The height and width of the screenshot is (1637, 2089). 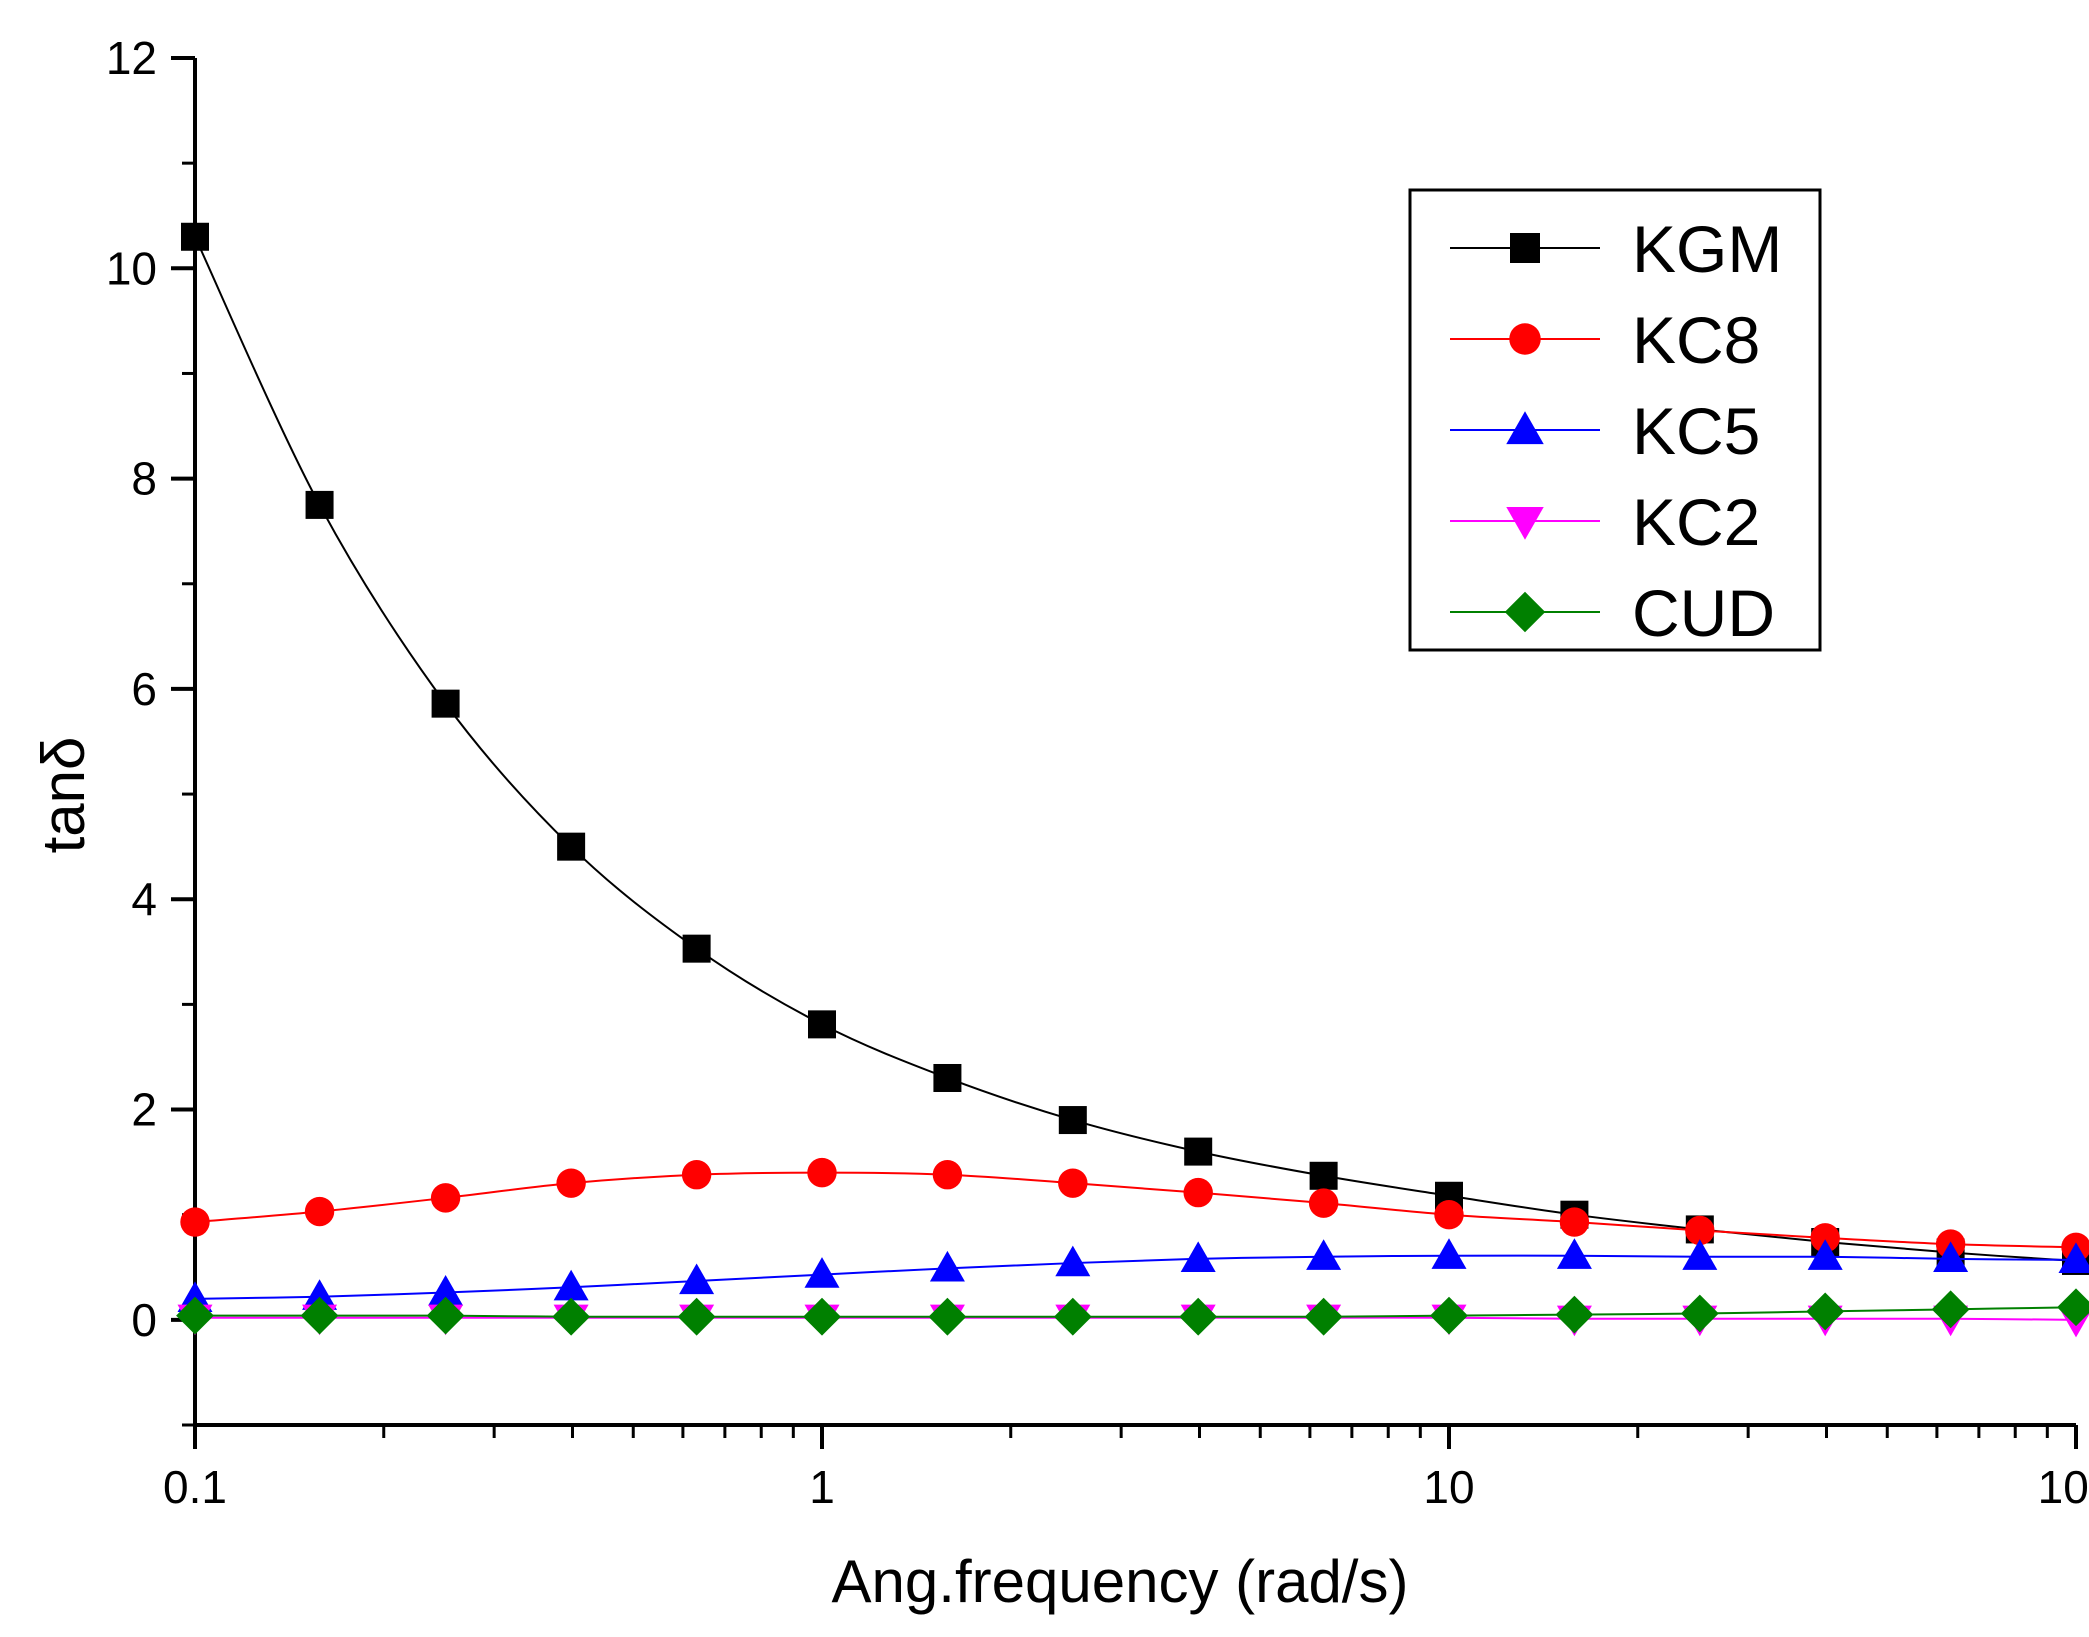 I want to click on x-axis-title: Ang.frequency (rad/s), so click(x=1120, y=1581).